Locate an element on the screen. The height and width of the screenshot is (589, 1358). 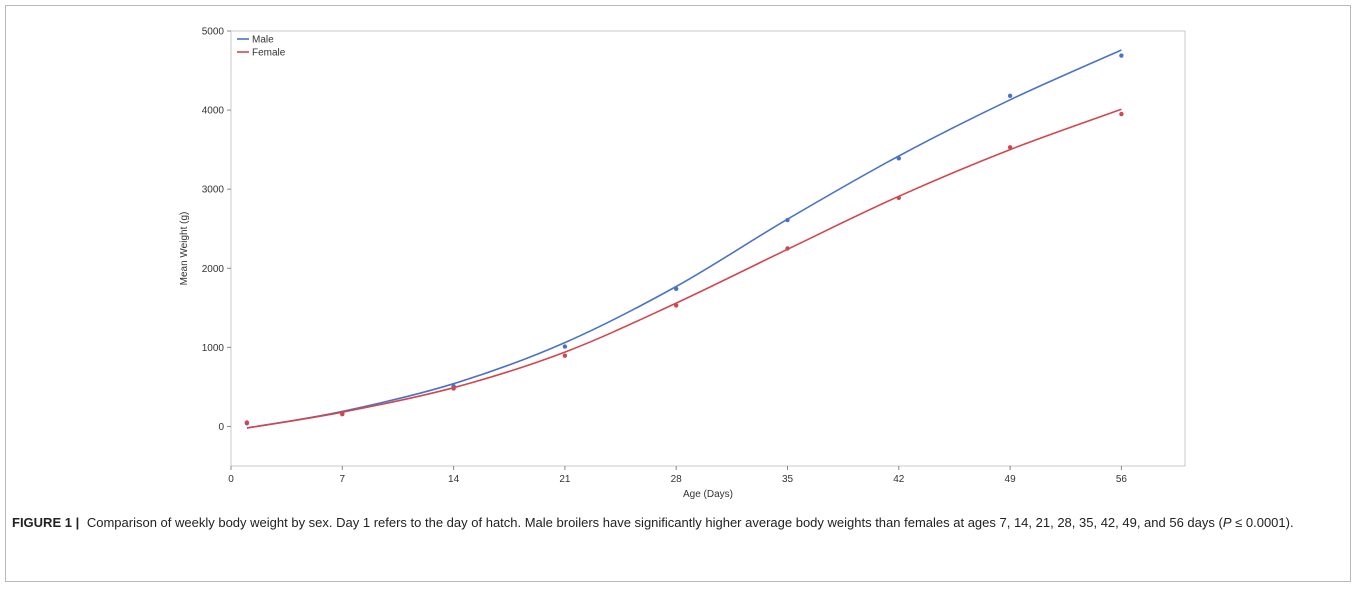
x-tick-label: 28 is located at coordinates (677, 479).